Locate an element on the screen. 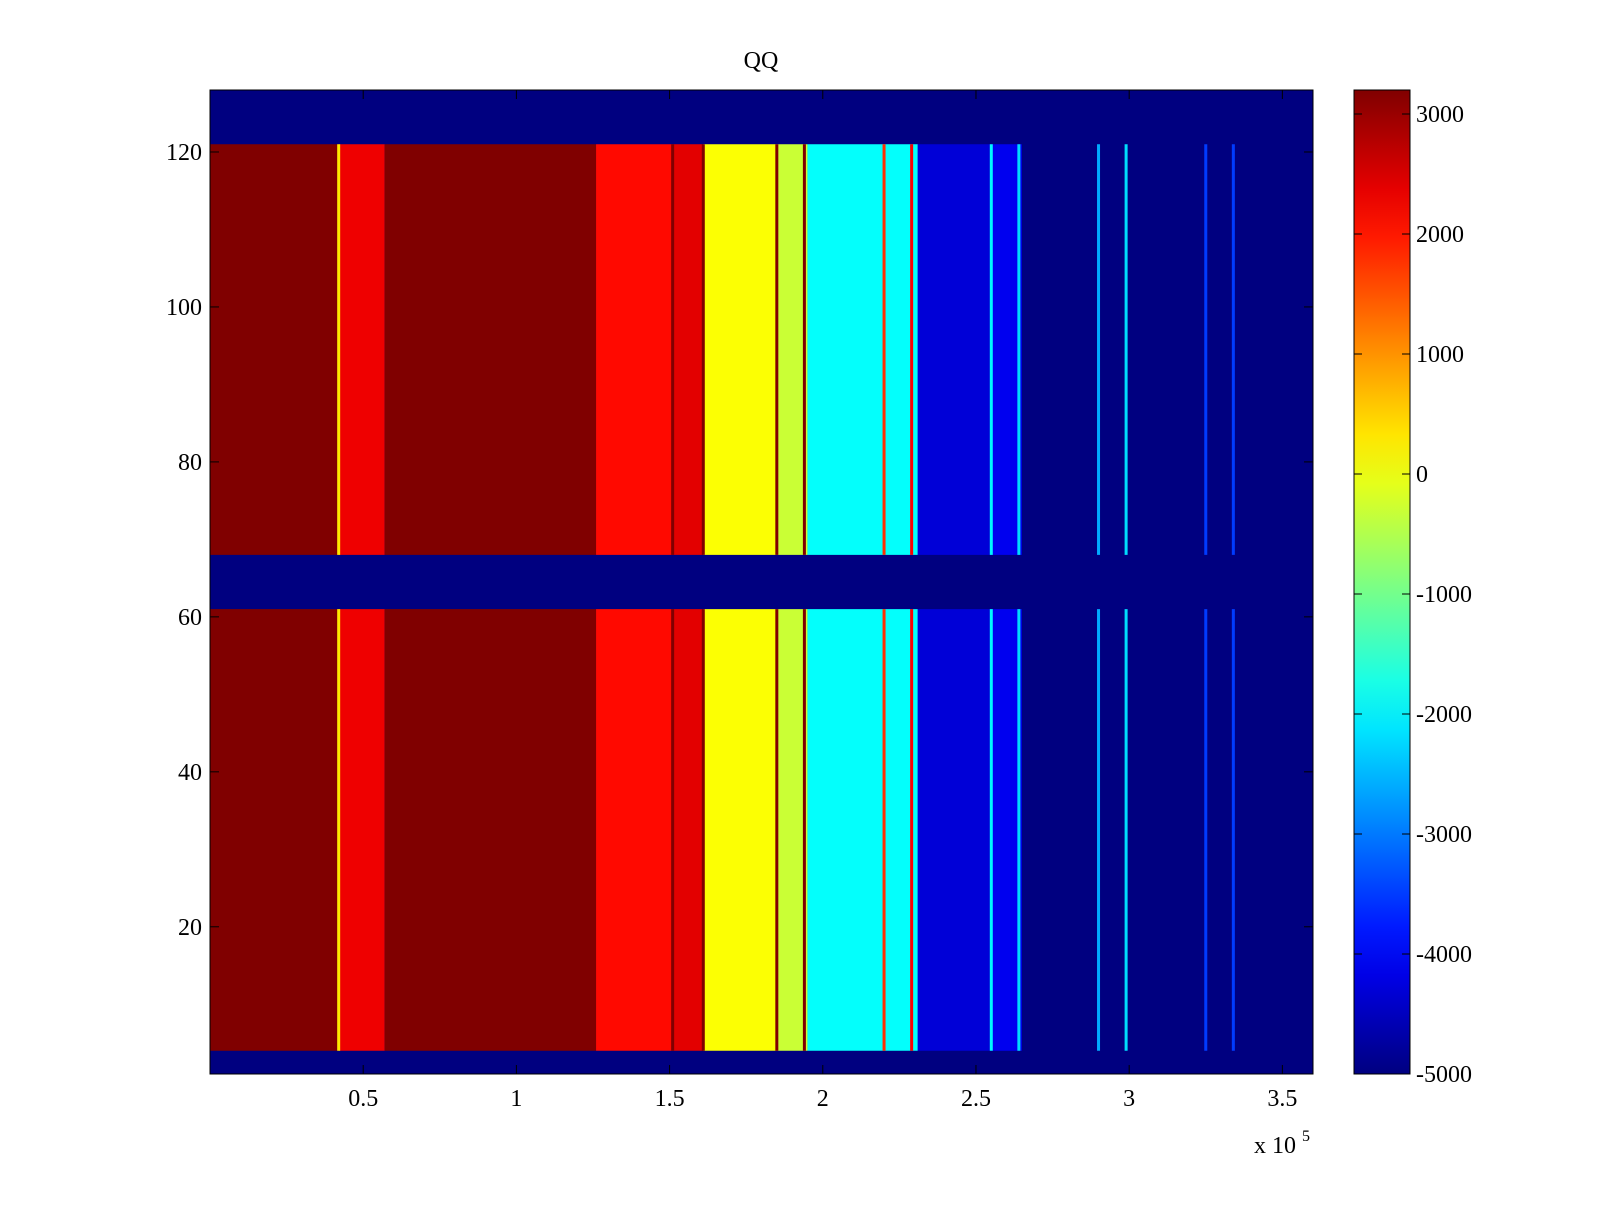 The height and width of the screenshot is (1205, 1600). colorbar-tick-label: 0 is located at coordinates (1422, 475).